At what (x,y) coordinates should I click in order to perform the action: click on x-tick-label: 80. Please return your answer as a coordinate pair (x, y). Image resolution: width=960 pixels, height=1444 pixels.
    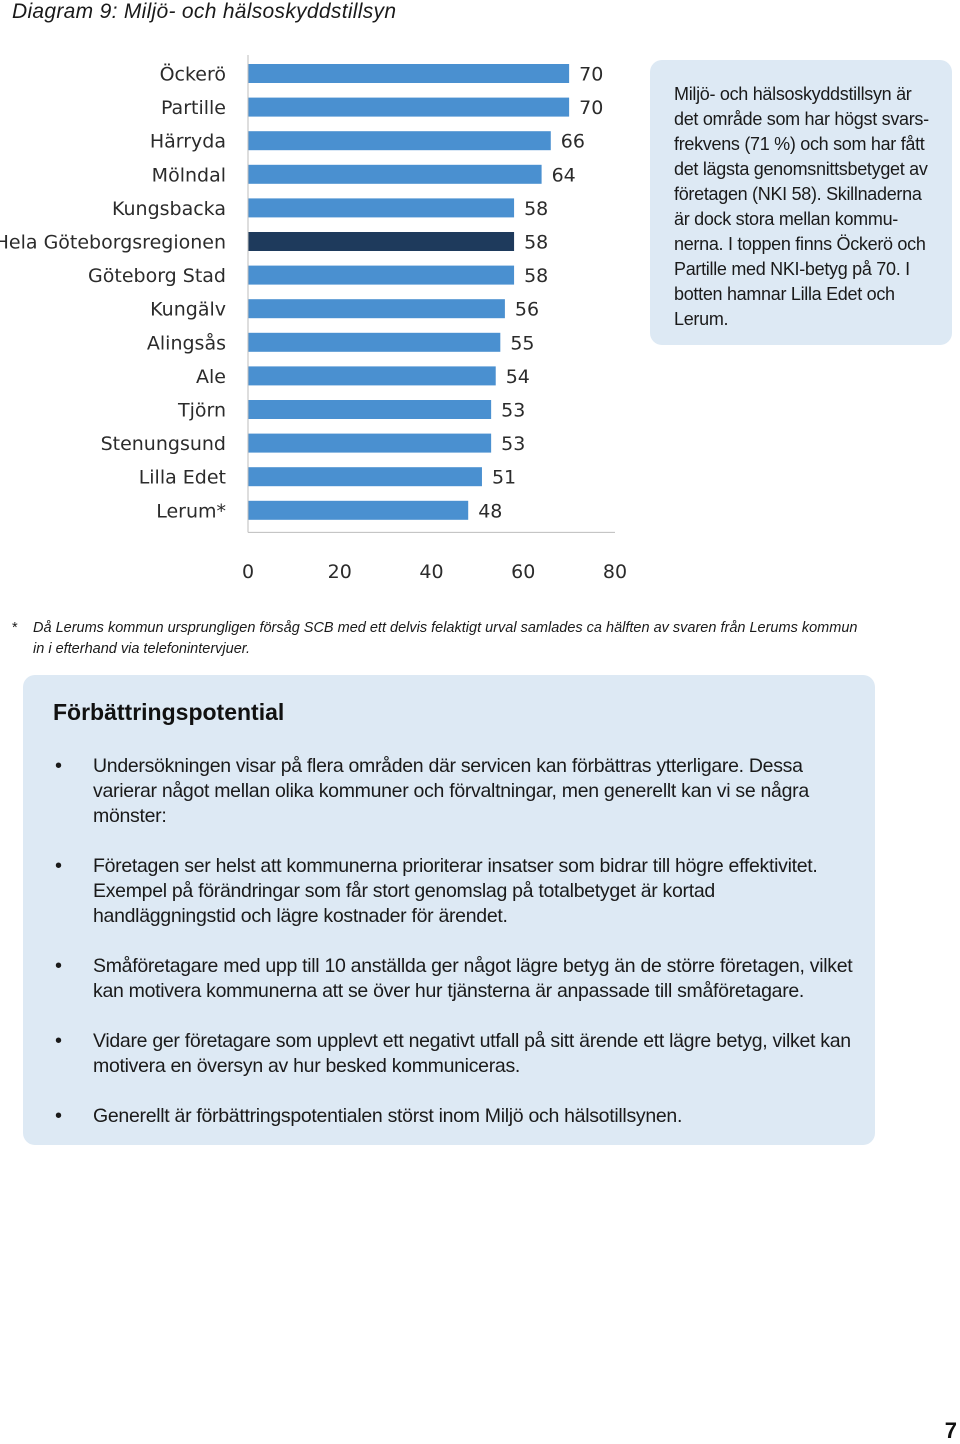
    Looking at the image, I should click on (615, 572).